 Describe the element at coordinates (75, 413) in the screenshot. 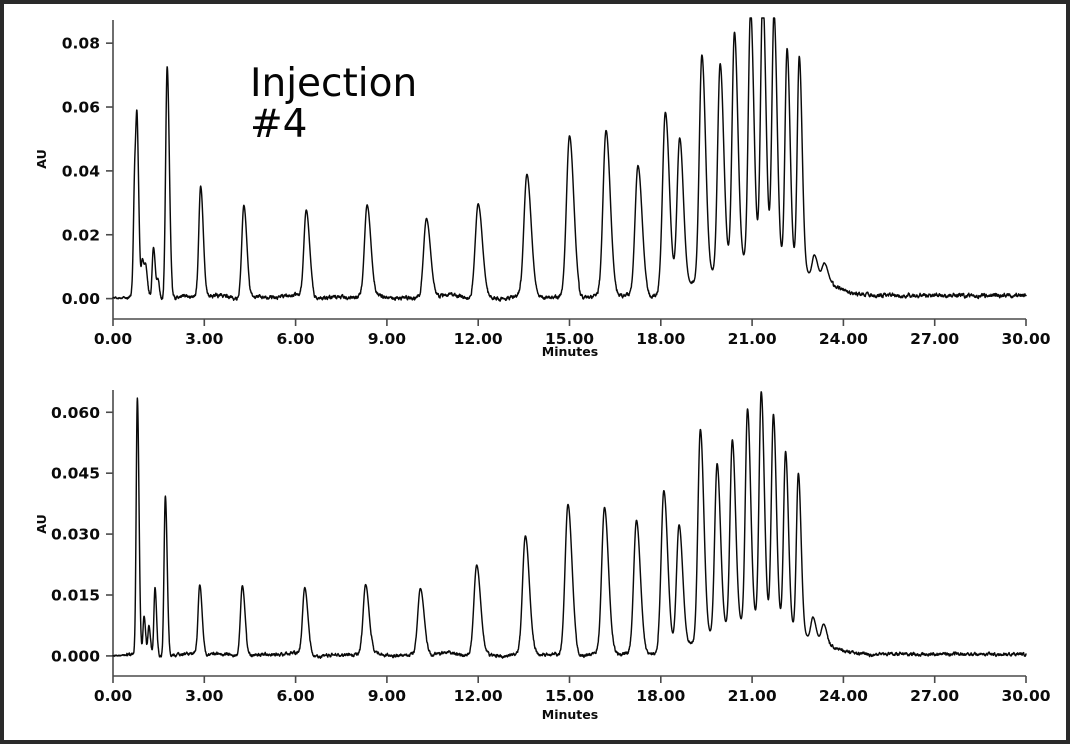

I see `y-tick-label: 0.060` at that location.